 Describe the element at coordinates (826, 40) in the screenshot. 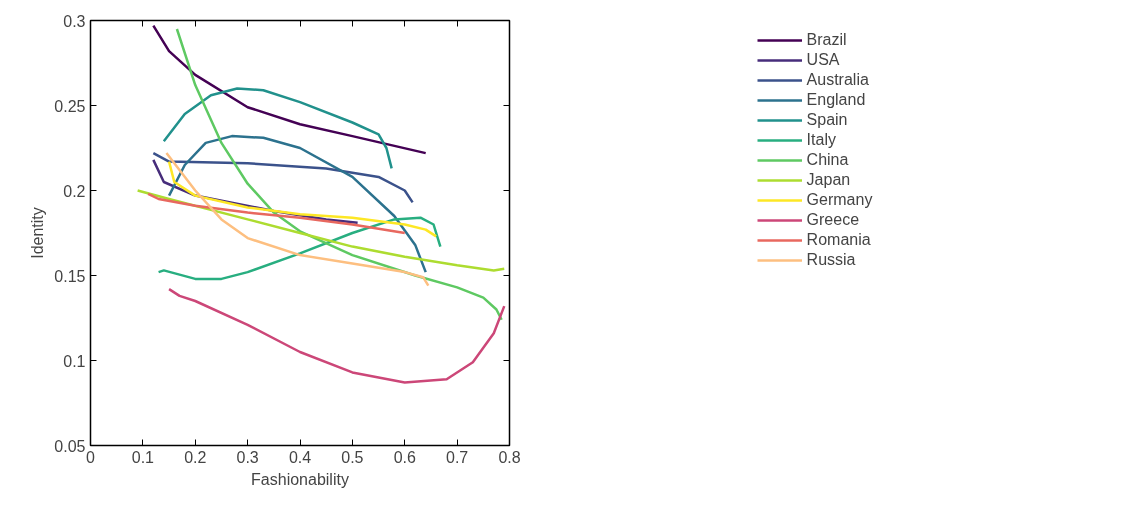

I see `legend-label: Brazil` at that location.